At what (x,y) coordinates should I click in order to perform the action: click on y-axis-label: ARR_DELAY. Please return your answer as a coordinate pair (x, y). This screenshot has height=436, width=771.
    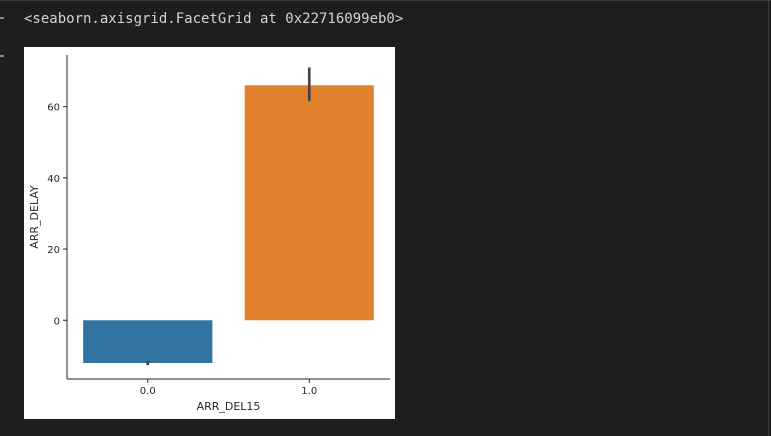
    Looking at the image, I should click on (34, 217).